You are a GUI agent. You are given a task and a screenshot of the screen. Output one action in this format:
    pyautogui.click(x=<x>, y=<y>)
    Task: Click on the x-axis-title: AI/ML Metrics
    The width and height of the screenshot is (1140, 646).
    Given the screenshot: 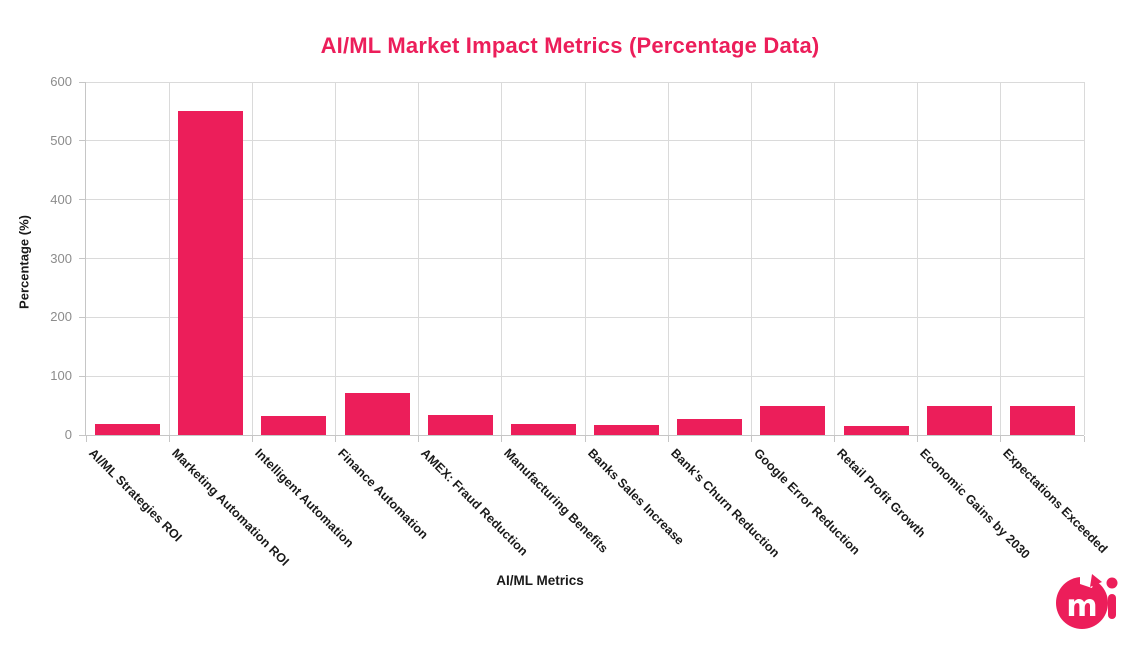 What is the action you would take?
    pyautogui.click(x=540, y=580)
    